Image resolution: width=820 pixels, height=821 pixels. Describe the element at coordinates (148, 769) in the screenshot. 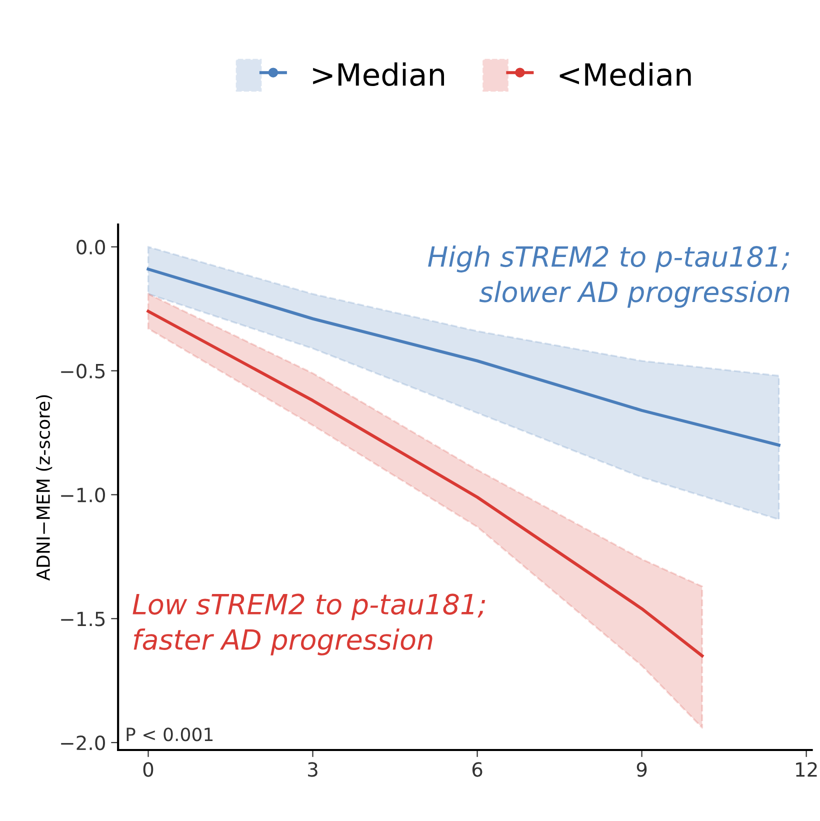

I see `x-tick-label: 0` at that location.